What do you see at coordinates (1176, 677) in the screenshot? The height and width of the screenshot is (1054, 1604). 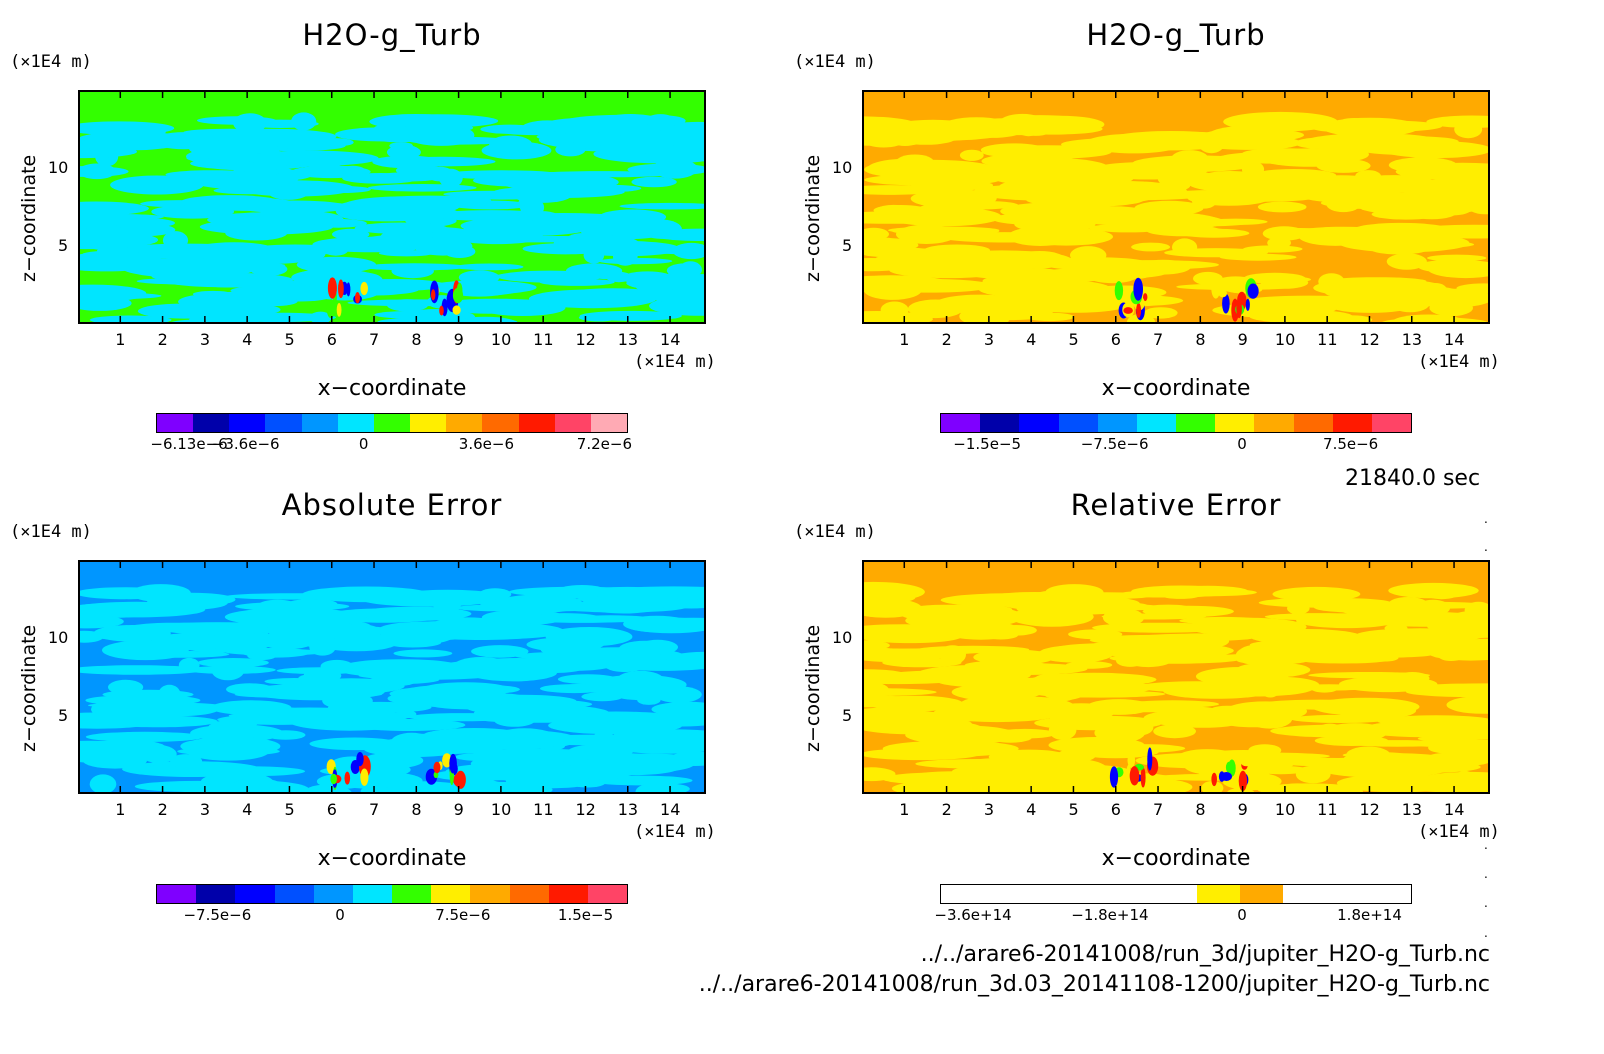 I see `field-plot` at bounding box center [1176, 677].